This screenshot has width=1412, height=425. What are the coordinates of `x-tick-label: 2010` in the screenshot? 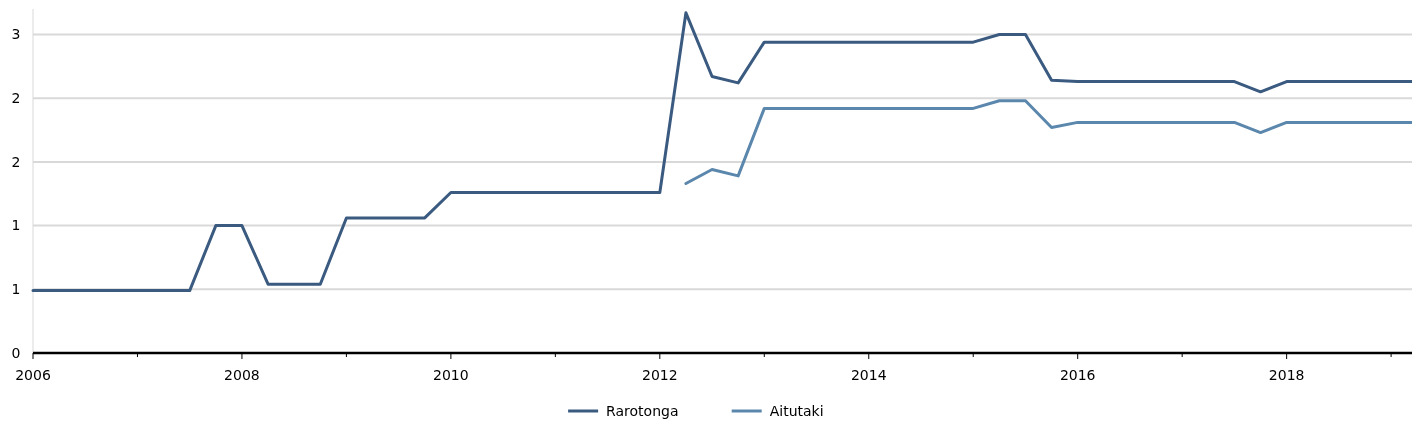 It's located at (451, 375).